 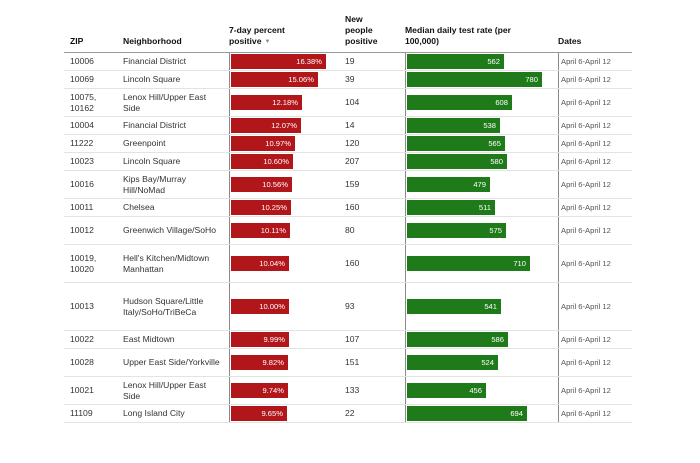 What do you see at coordinates (352, 161) in the screenshot?
I see `new-positive-cell: 207` at bounding box center [352, 161].